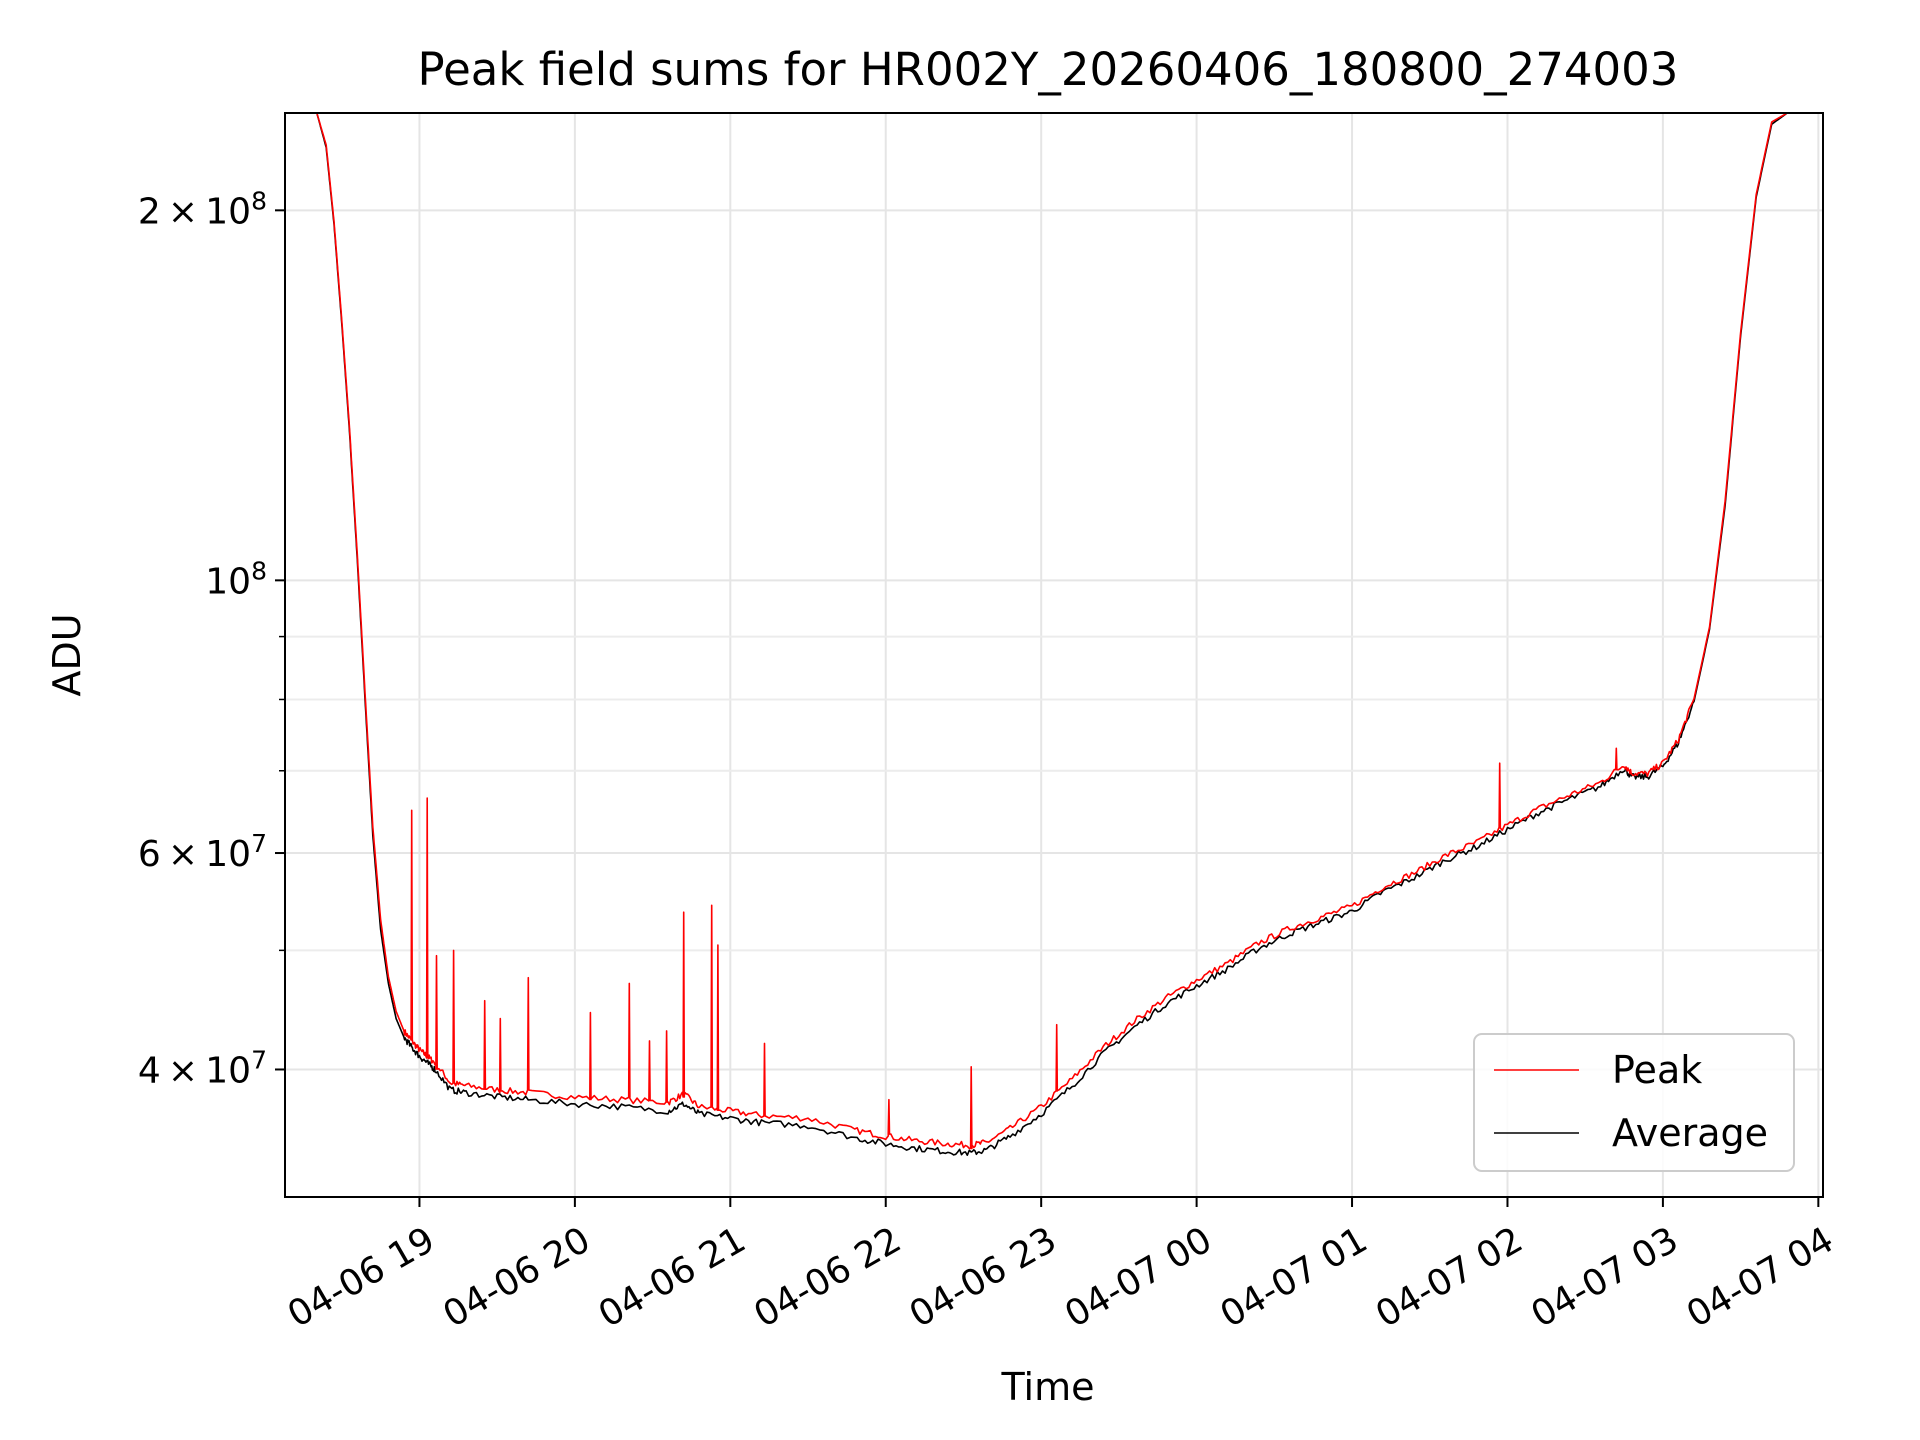 This screenshot has width=1920, height=1440. What do you see at coordinates (236, 579) in the screenshot?
I see `y-tick-label: 108` at bounding box center [236, 579].